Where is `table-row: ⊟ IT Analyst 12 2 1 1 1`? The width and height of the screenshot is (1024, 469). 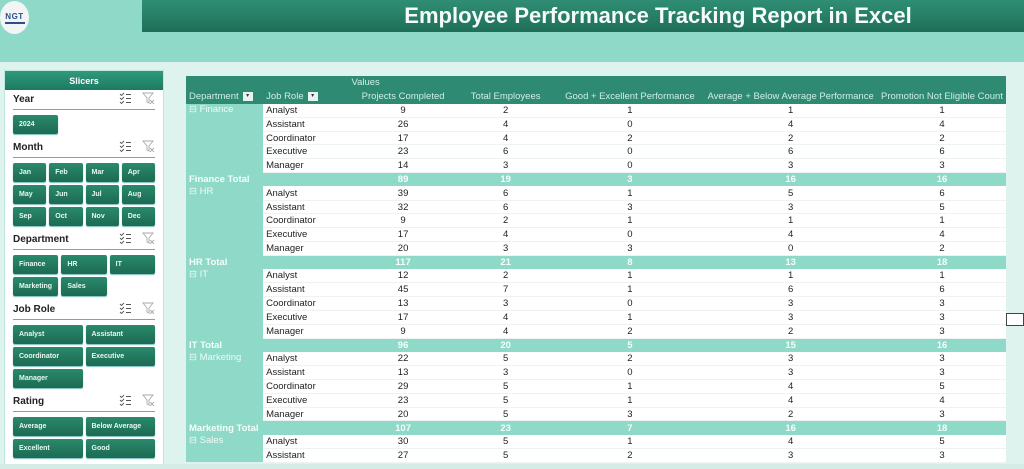
table-row: ⊟ IT Analyst 12 2 1 1 1 is located at coordinates (596, 304).